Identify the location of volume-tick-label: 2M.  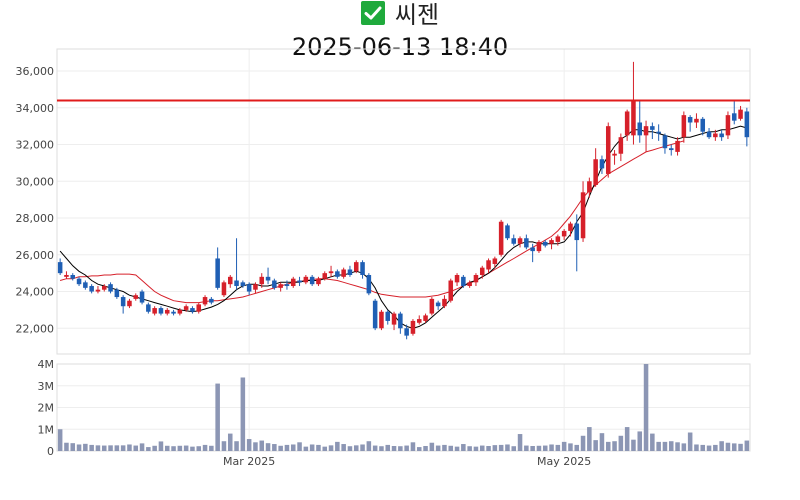
(46, 408).